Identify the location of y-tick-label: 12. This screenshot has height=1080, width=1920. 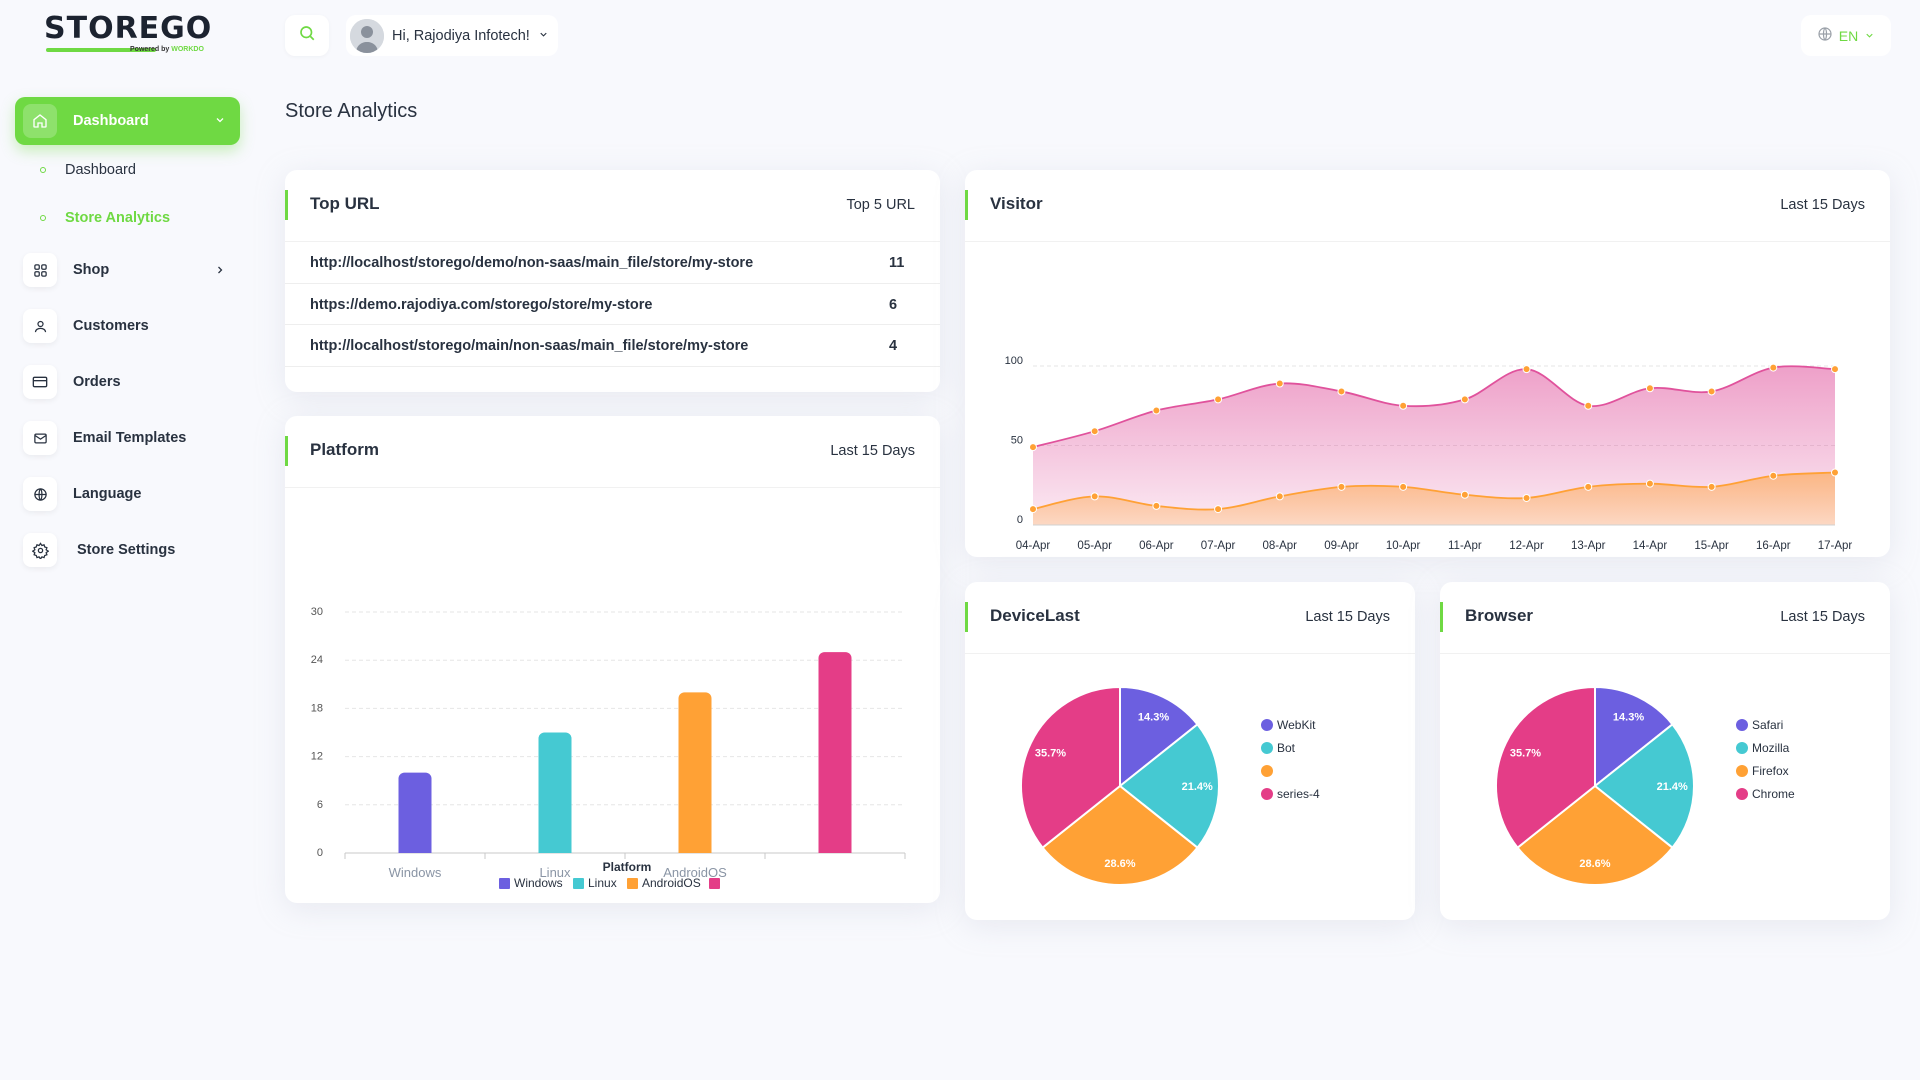
(317, 757).